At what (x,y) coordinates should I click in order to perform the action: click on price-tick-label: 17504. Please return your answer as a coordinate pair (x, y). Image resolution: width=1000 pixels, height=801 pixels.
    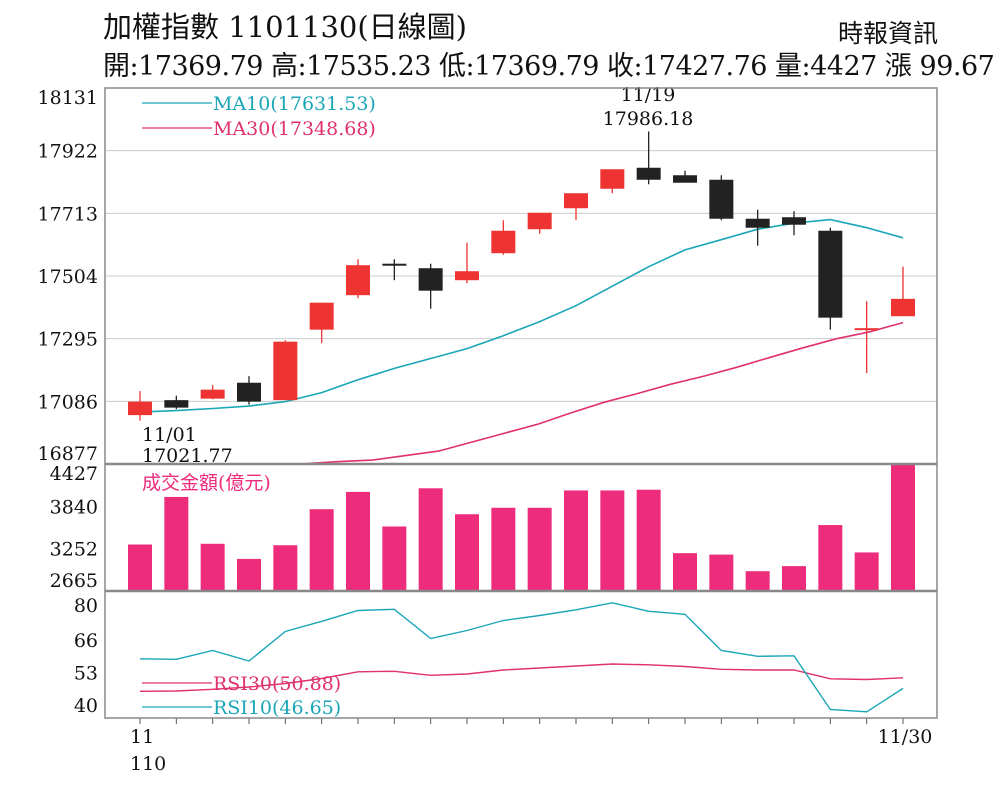
    Looking at the image, I should click on (68, 277).